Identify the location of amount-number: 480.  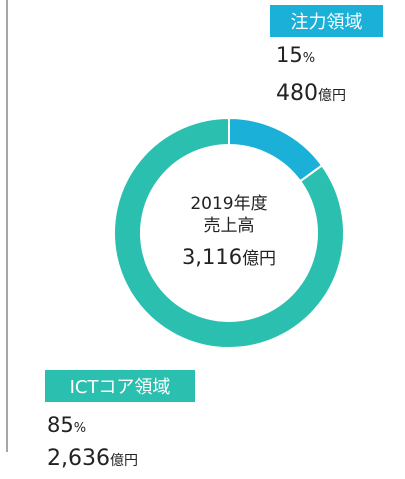
(297, 93).